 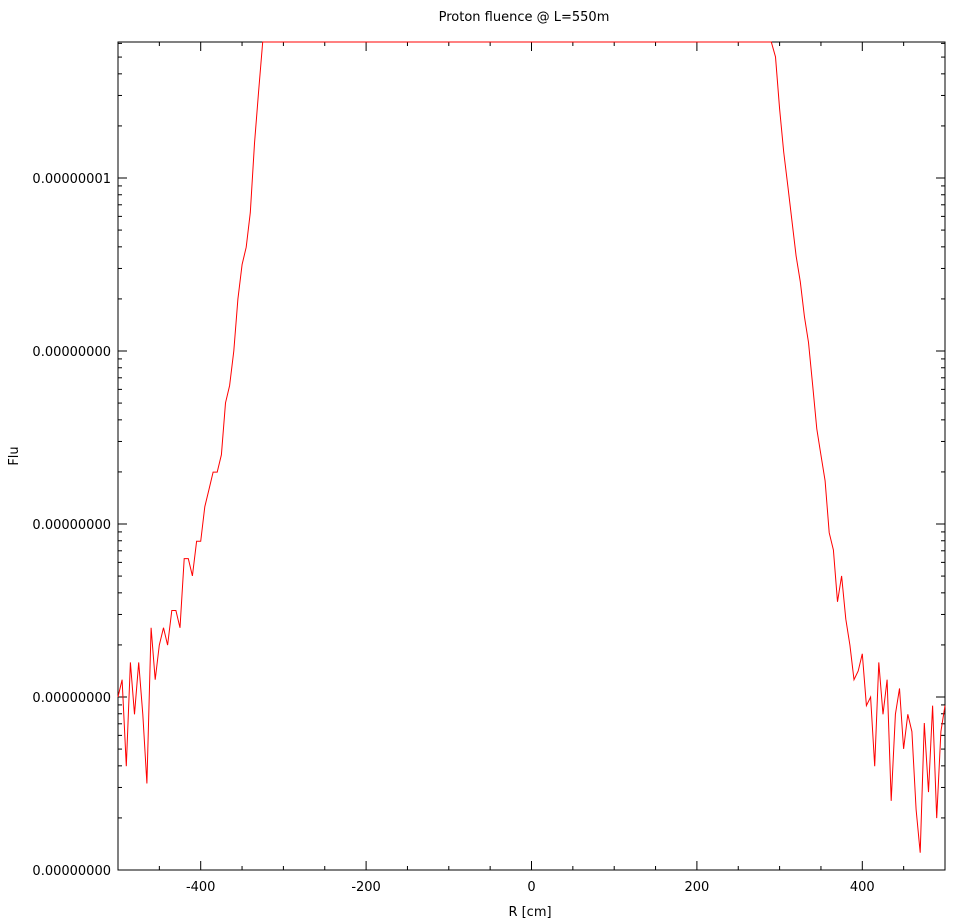 I want to click on x-tick-label: 0, so click(x=531, y=887).